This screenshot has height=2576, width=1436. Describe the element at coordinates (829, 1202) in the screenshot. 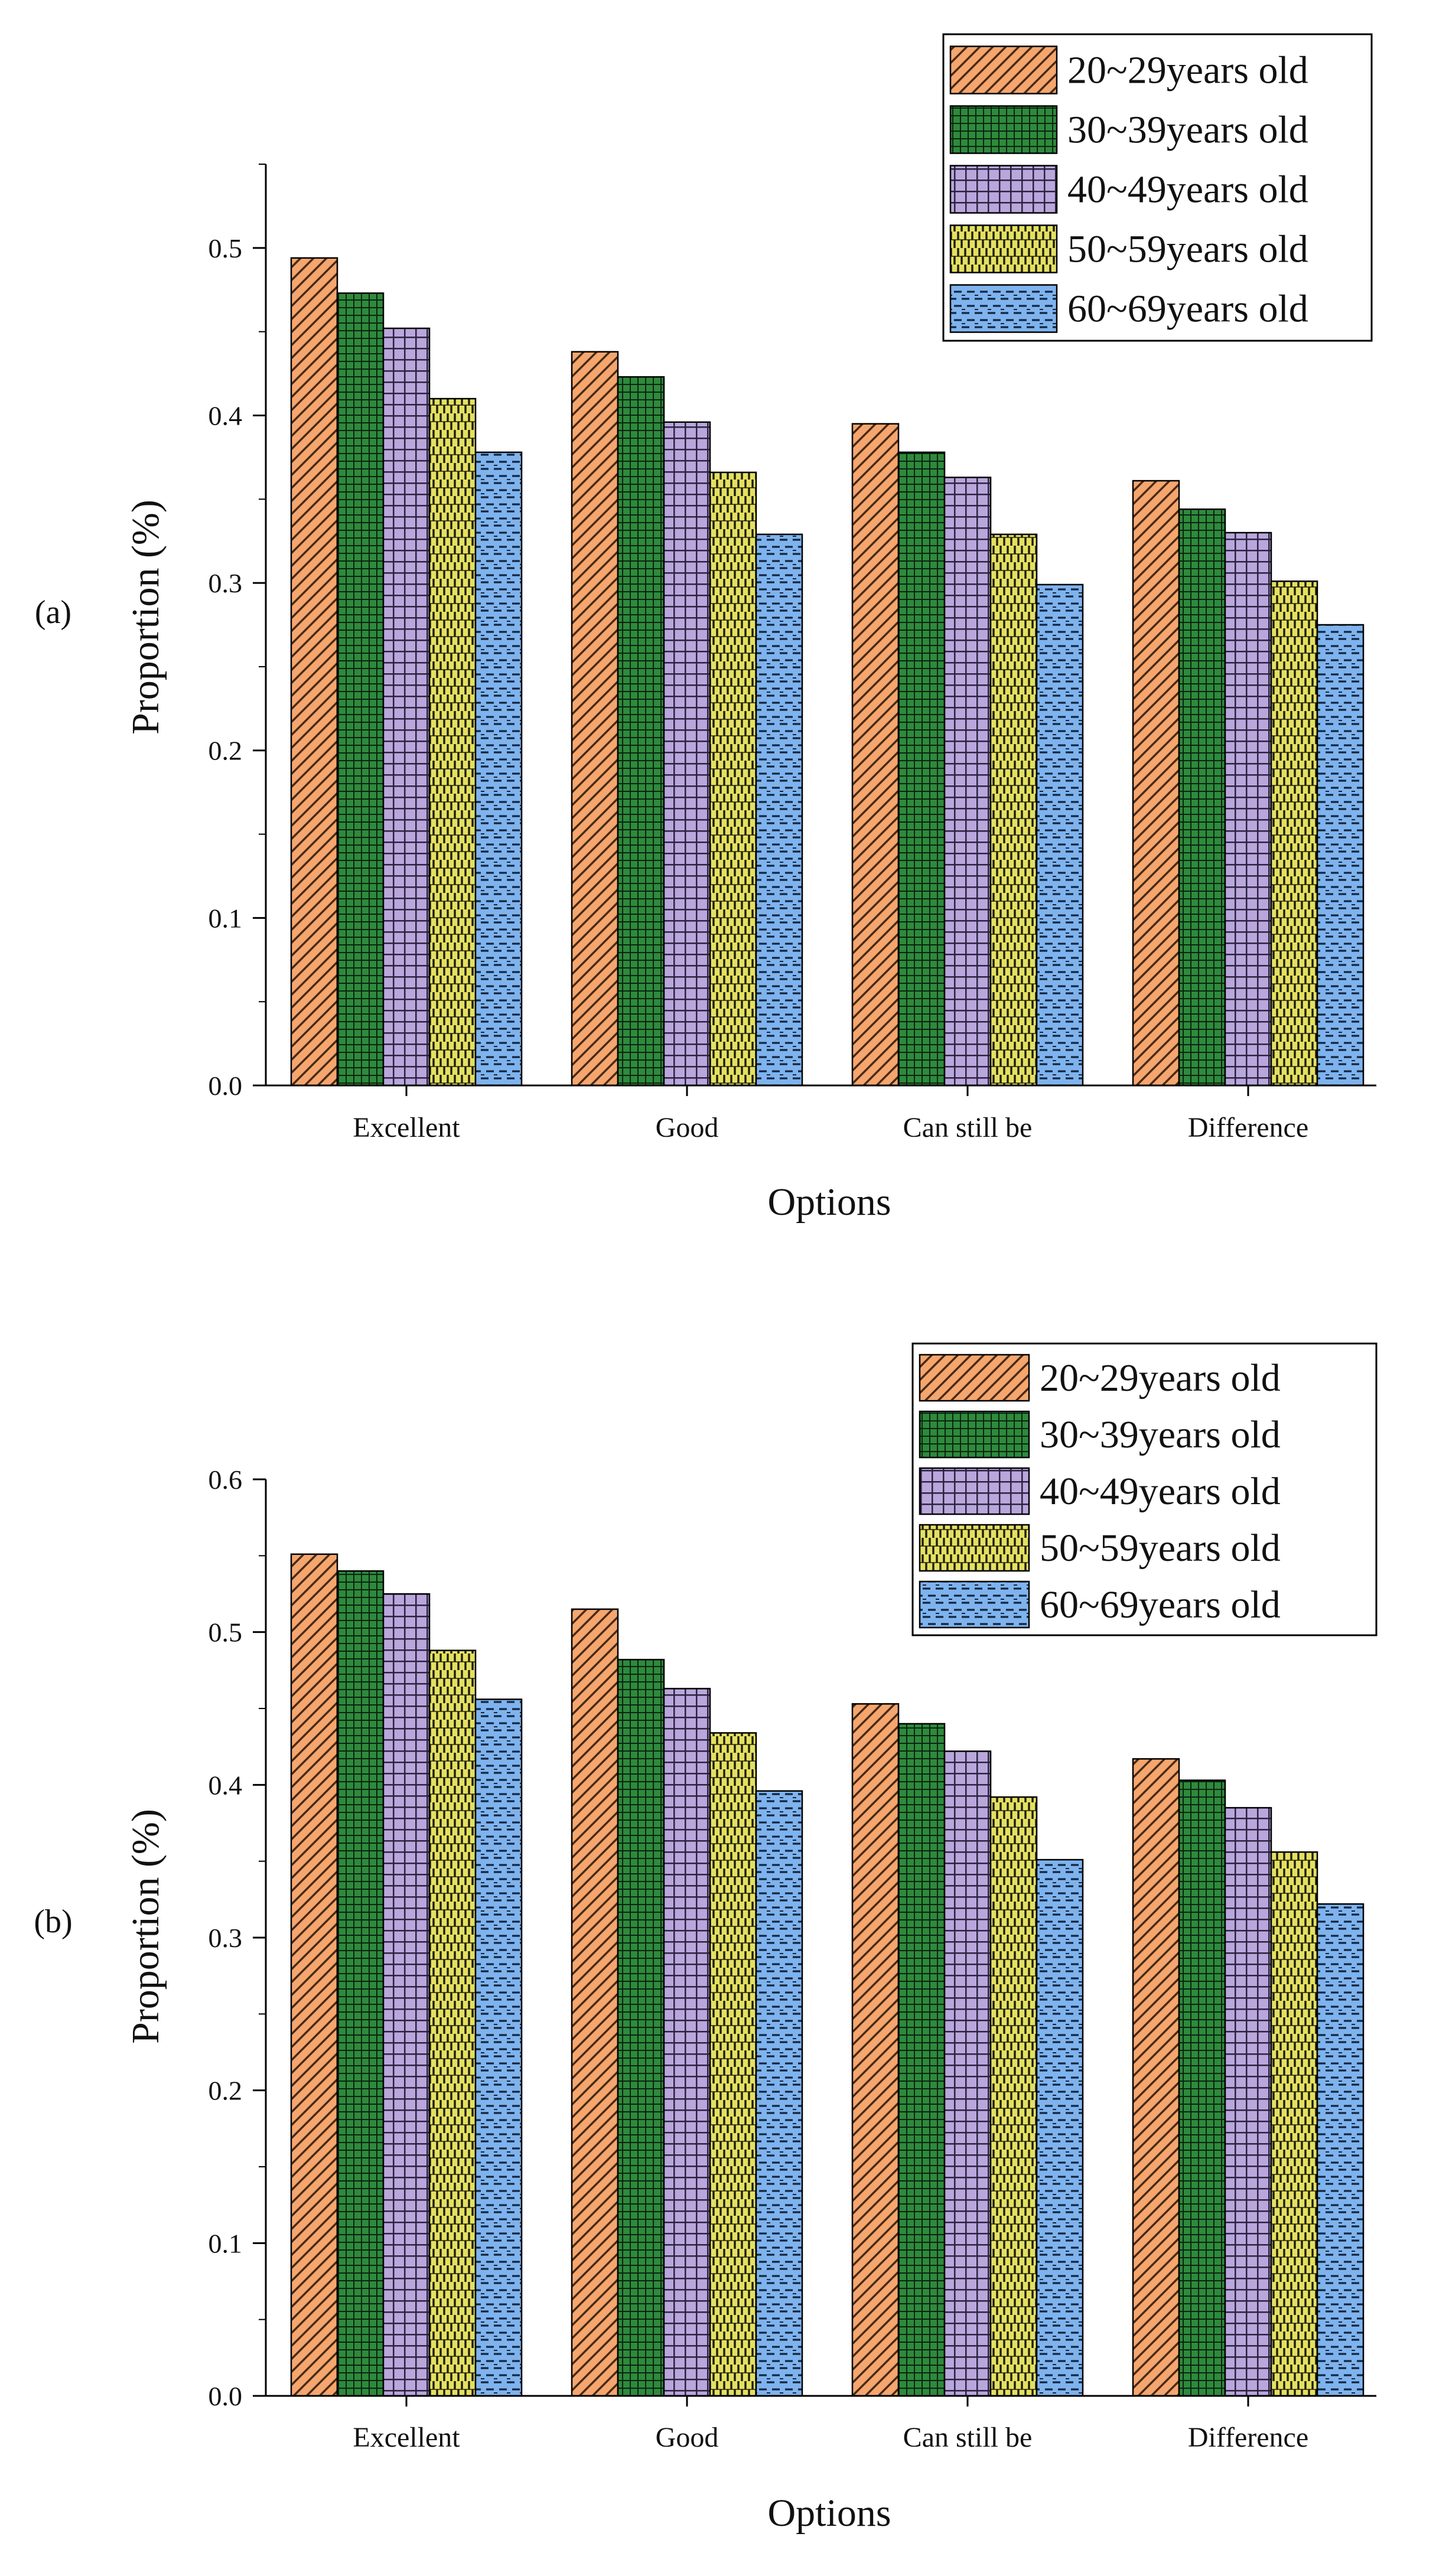

I see `x-axis-title-a: Options` at that location.